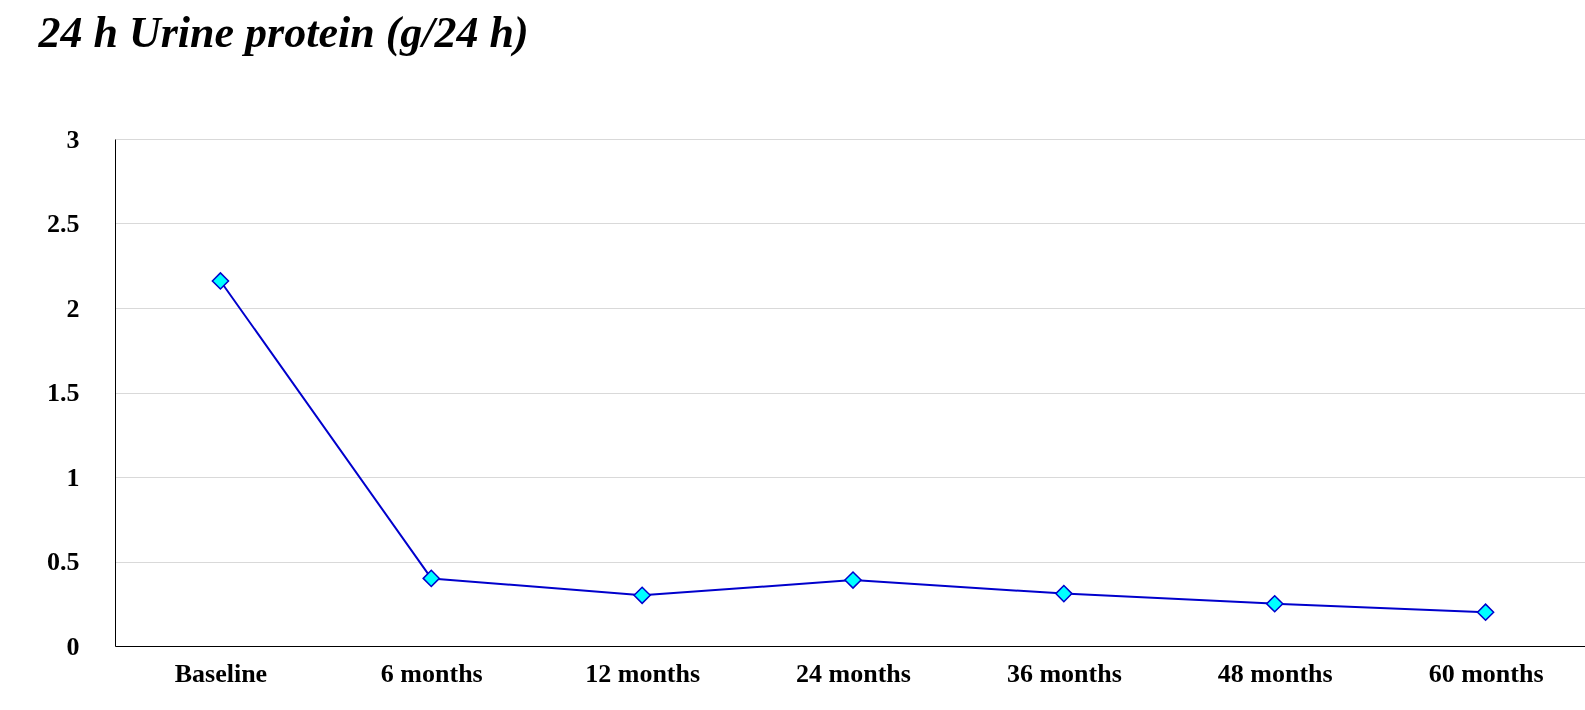 The image size is (1585, 710). Describe the element at coordinates (63, 223) in the screenshot. I see `y-tick-label: 2.5` at that location.